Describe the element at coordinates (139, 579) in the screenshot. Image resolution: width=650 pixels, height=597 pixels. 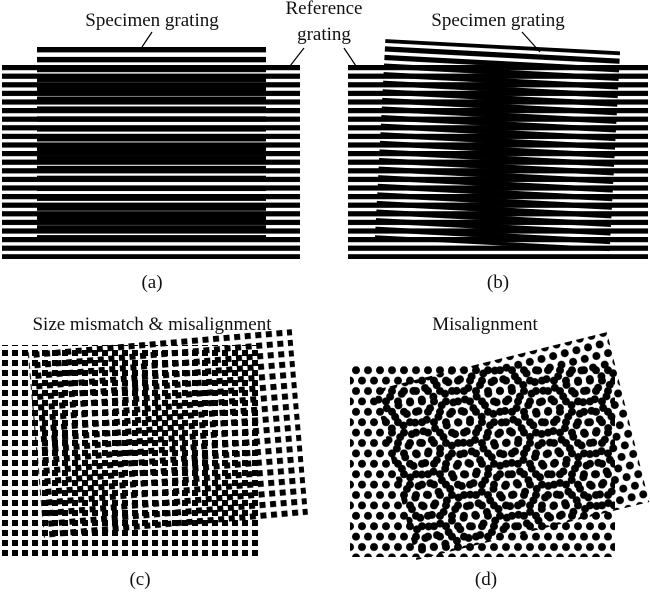
I see `panel-label: (c)` at that location.